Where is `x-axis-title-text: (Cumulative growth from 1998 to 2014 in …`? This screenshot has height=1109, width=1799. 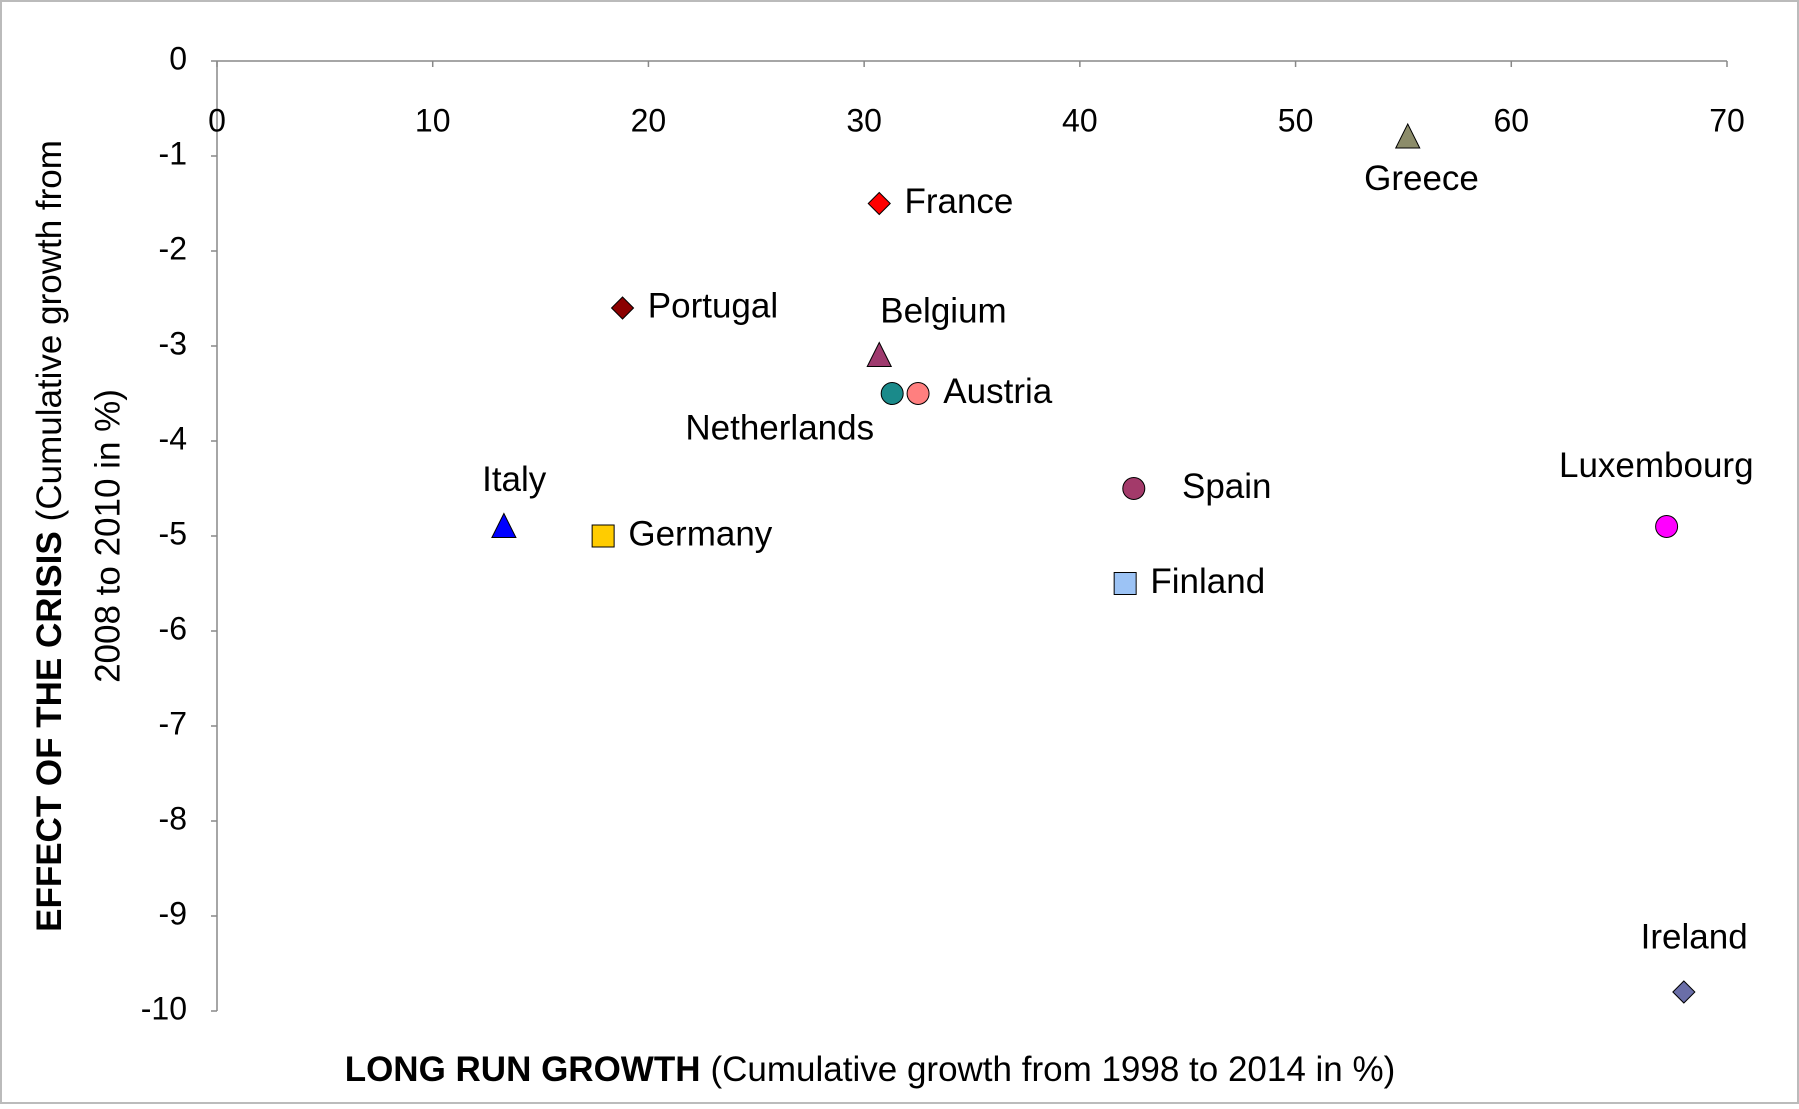
x-axis-title-text: (Cumulative growth from 1998 to 2014 in … is located at coordinates (1053, 1069).